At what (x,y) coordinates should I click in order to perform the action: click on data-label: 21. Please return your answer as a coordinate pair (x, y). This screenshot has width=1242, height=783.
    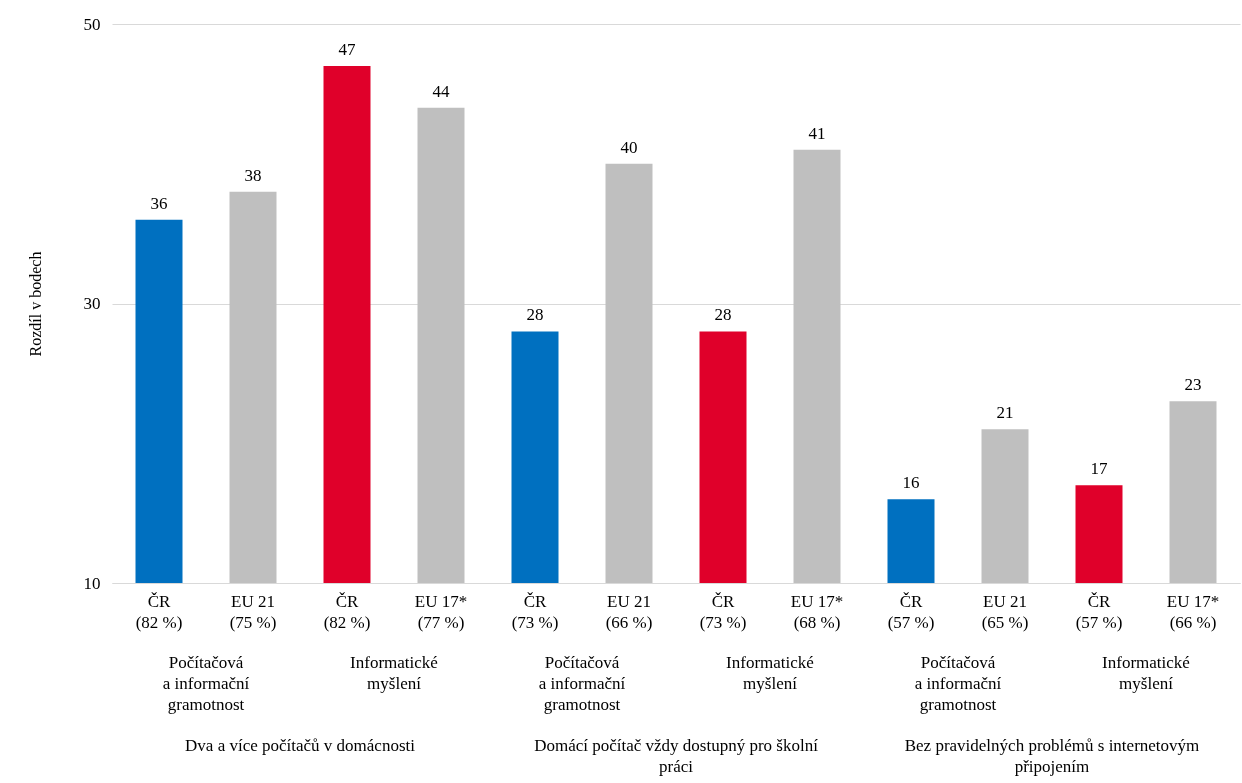
    Looking at the image, I should click on (1005, 413).